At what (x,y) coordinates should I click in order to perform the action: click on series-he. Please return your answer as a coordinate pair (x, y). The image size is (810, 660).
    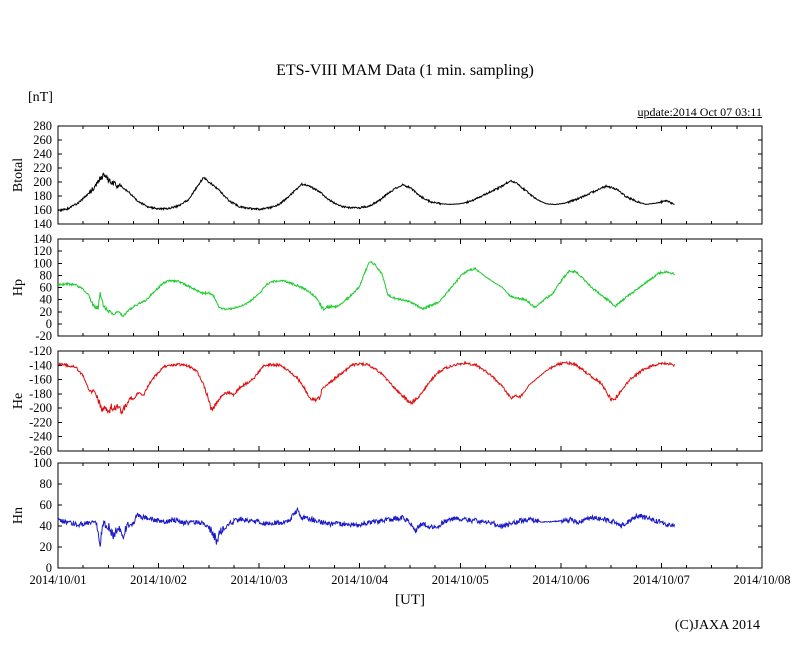
    Looking at the image, I should click on (366, 387).